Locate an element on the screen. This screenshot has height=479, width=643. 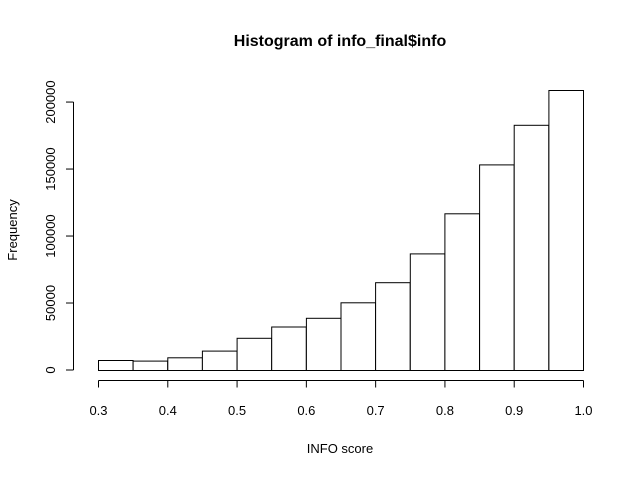
y-tick-label: 200000 is located at coordinates (50, 101).